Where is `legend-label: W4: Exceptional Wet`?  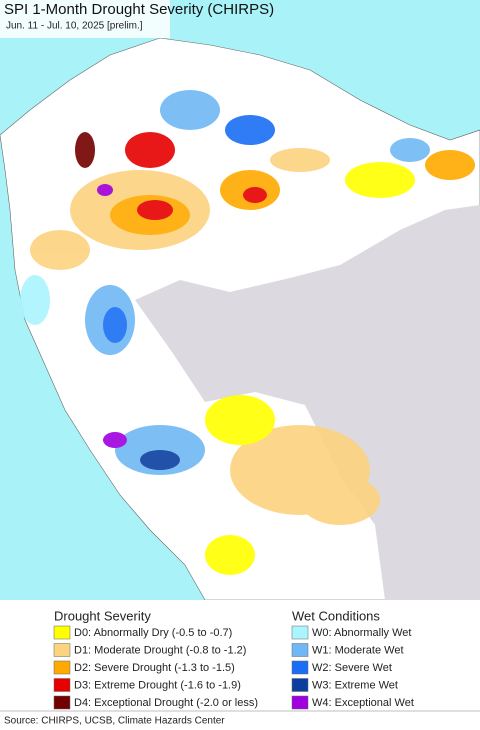 legend-label: W4: Exceptional Wet is located at coordinates (363, 703).